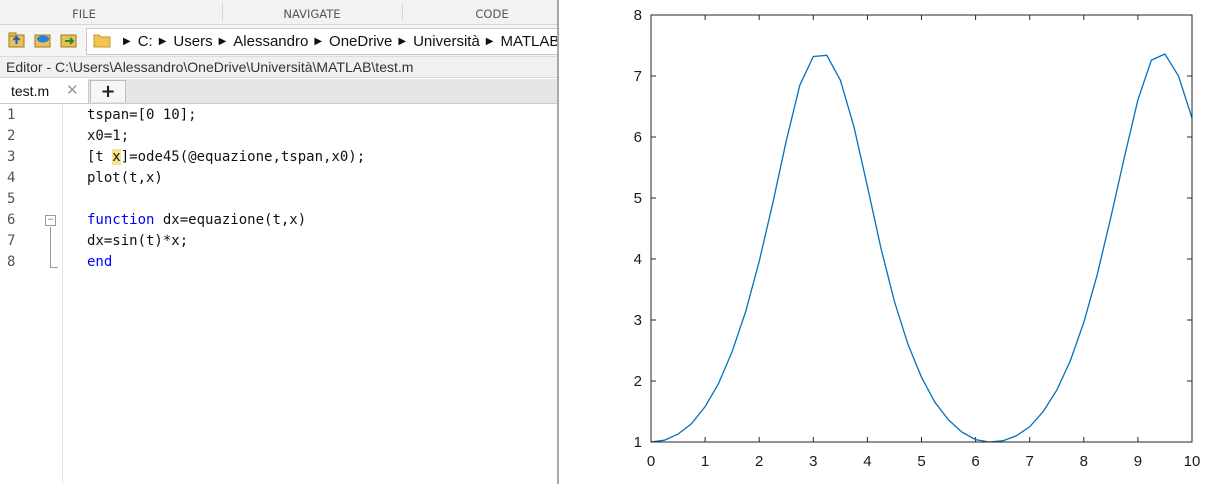  Describe the element at coordinates (1030, 461) in the screenshot. I see `x-tick-label: 7` at that location.